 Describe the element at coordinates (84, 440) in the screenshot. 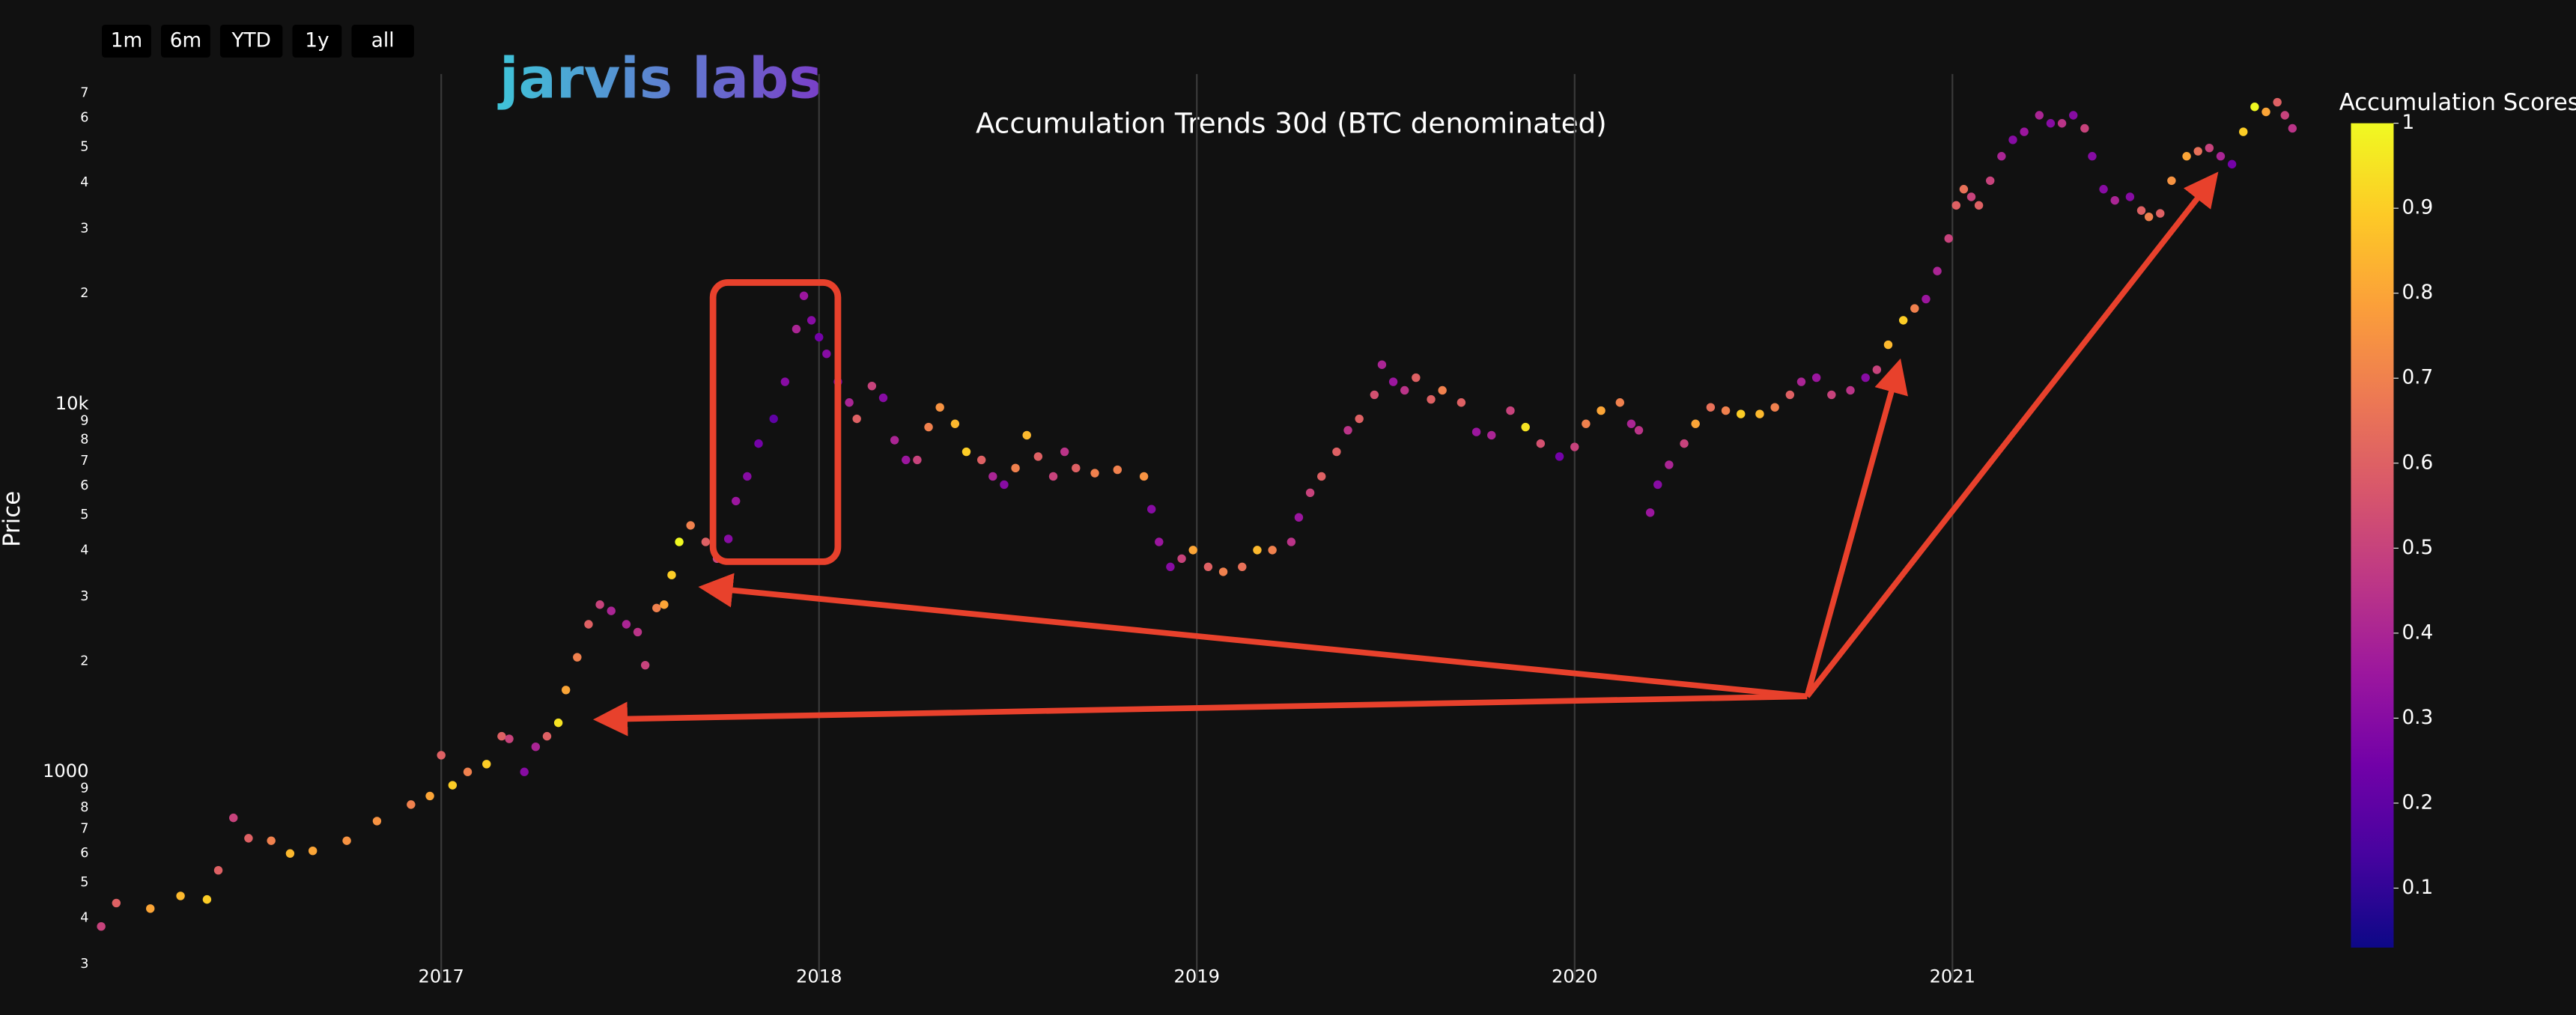

I see `y-tick-label: 8` at that location.